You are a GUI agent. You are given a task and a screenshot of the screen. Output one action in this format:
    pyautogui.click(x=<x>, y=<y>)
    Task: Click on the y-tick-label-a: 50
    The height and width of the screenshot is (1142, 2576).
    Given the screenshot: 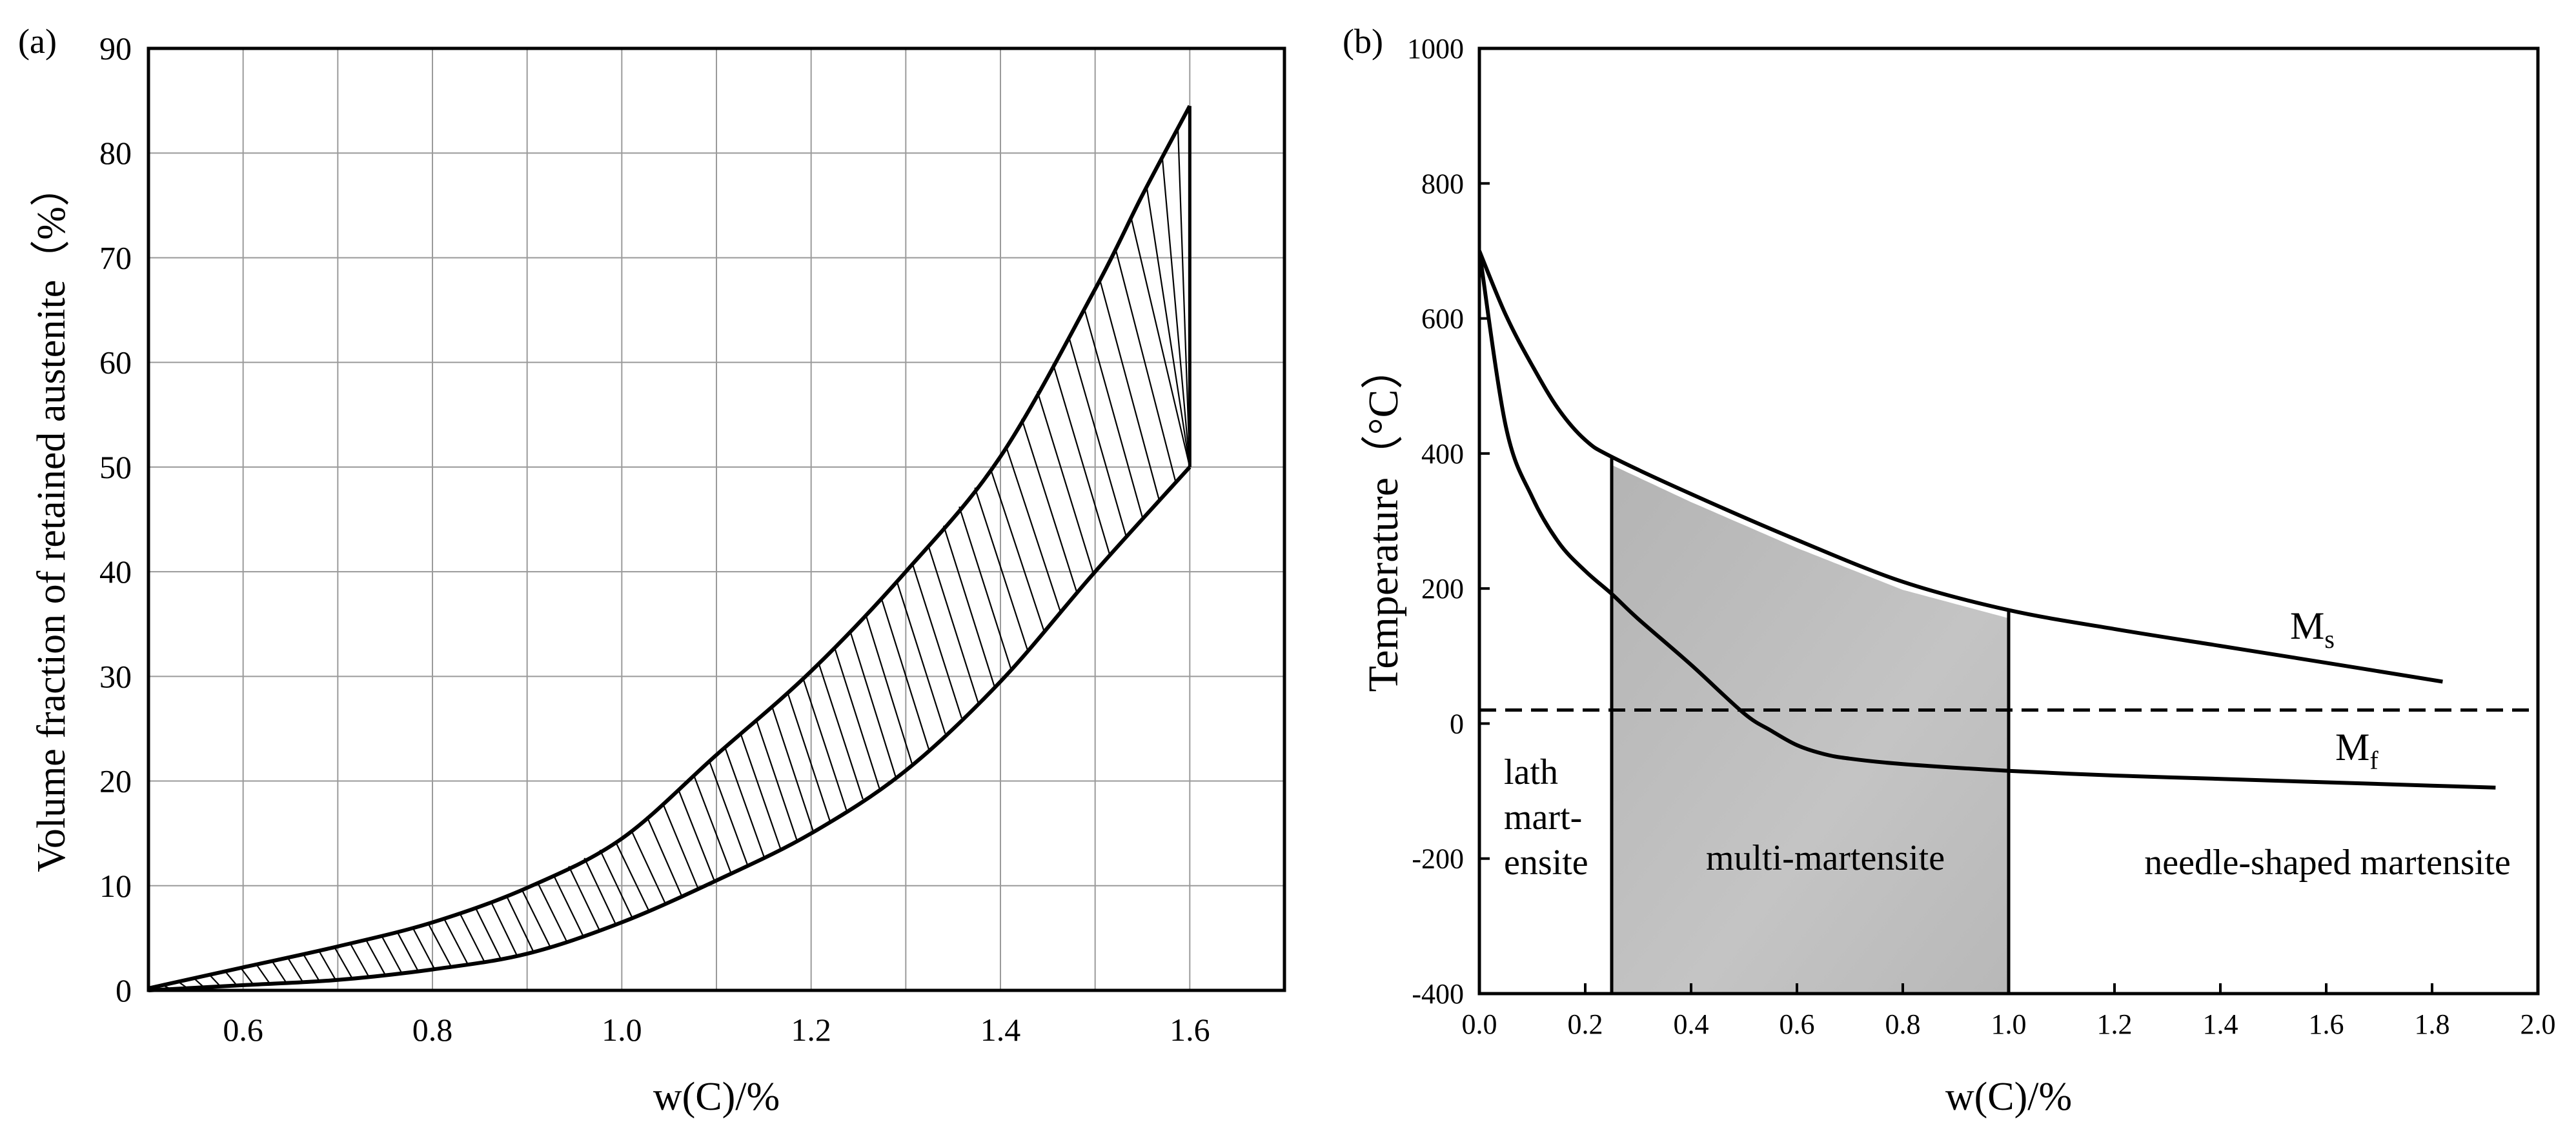 What is the action you would take?
    pyautogui.click(x=115, y=467)
    